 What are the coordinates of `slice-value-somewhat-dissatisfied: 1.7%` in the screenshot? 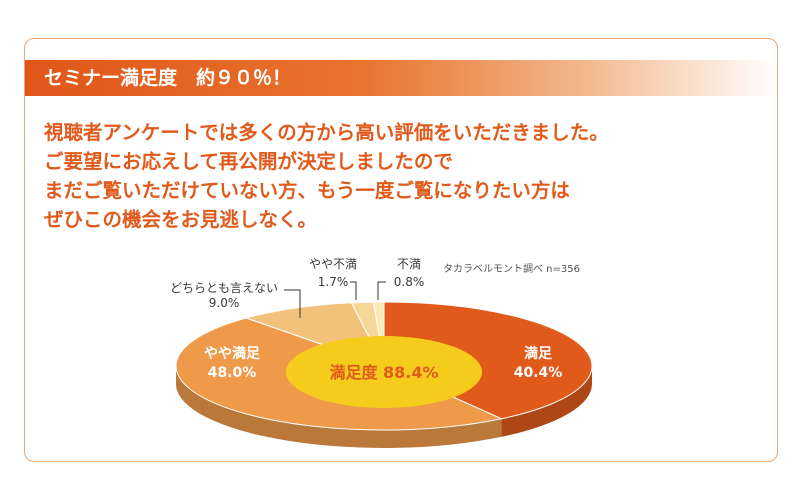 It's located at (333, 282).